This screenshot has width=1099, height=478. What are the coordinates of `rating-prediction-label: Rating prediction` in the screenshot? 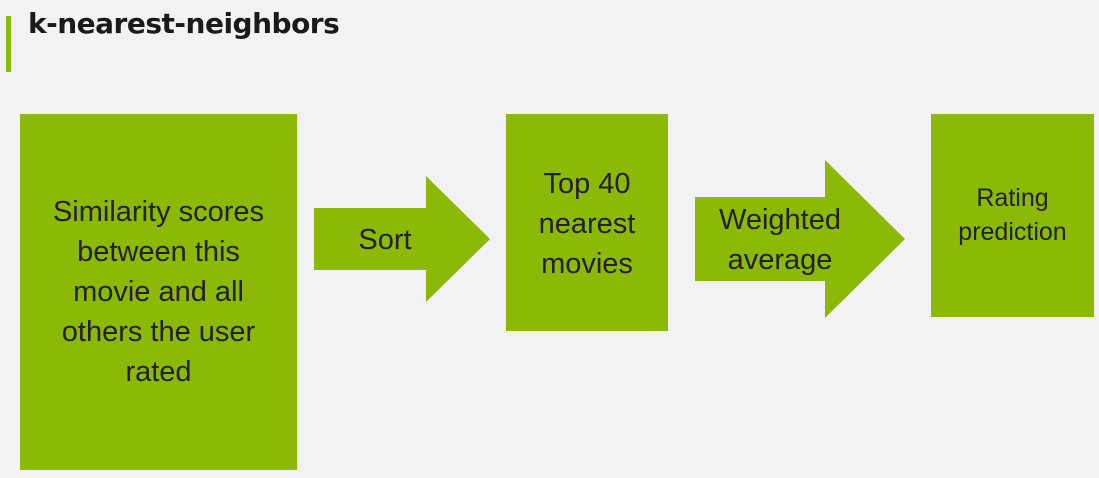 It's located at (1012, 215).